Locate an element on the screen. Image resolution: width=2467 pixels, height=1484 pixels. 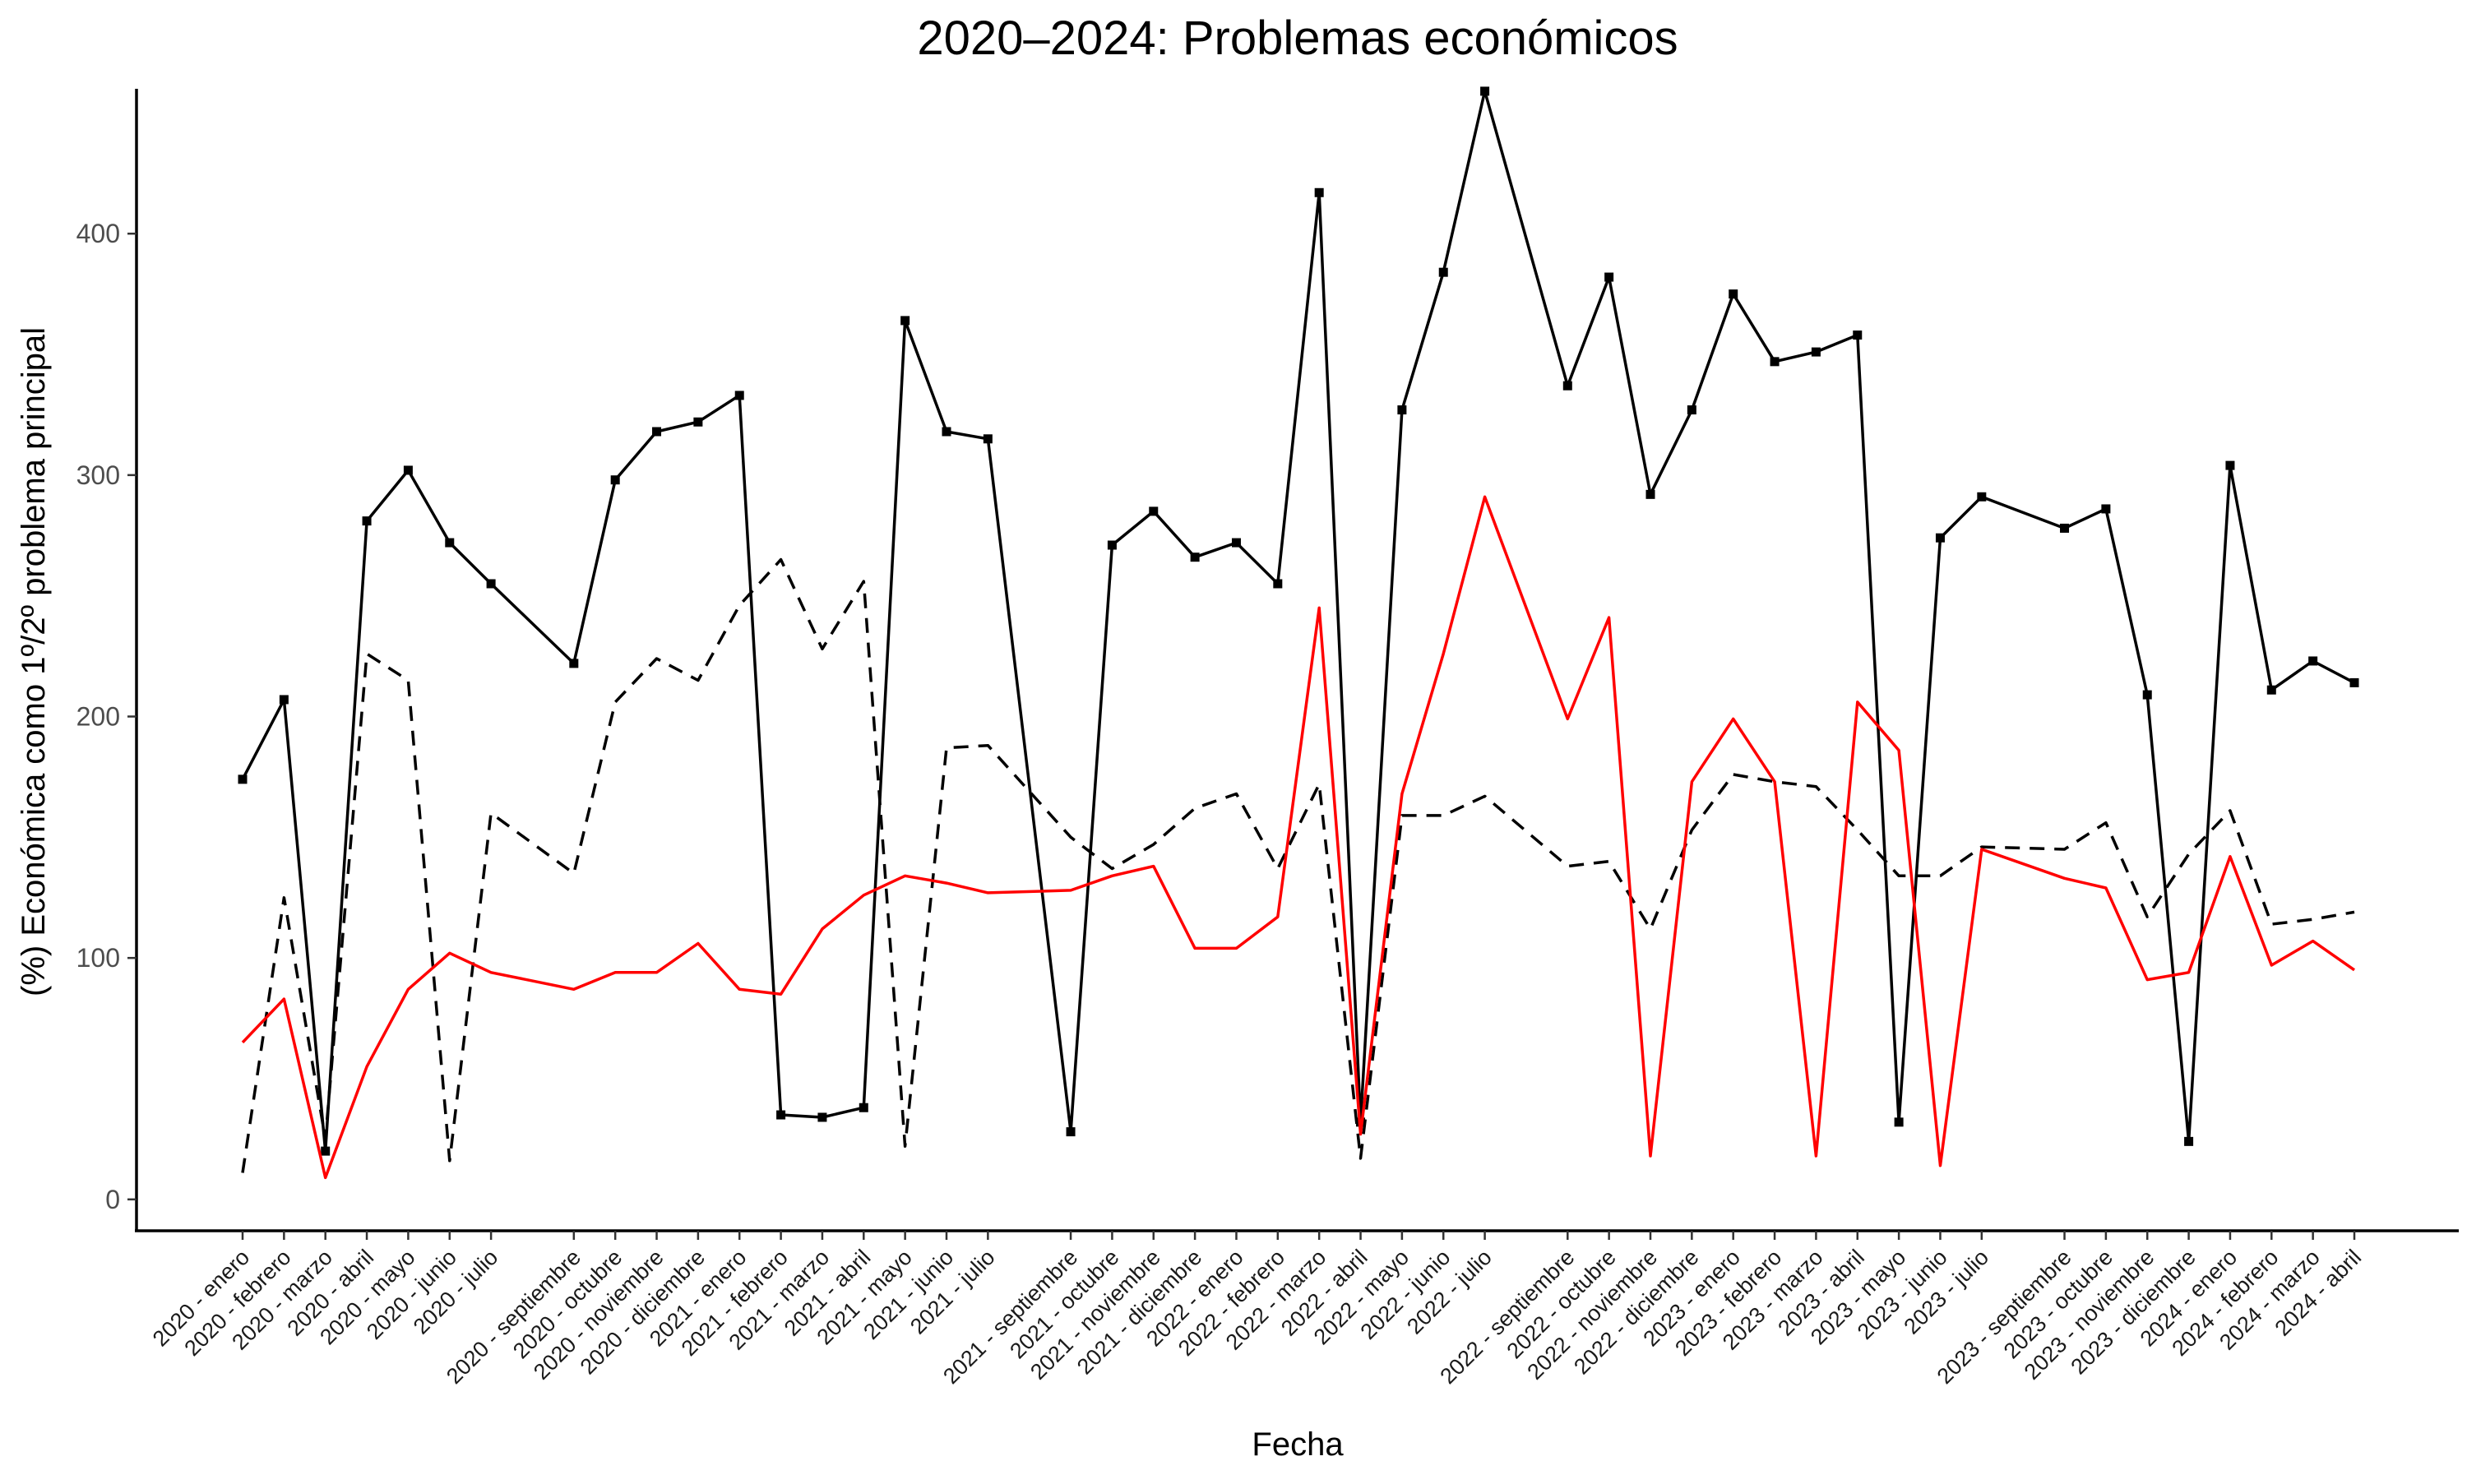
y-tick-label: 200 is located at coordinates (98, 717).